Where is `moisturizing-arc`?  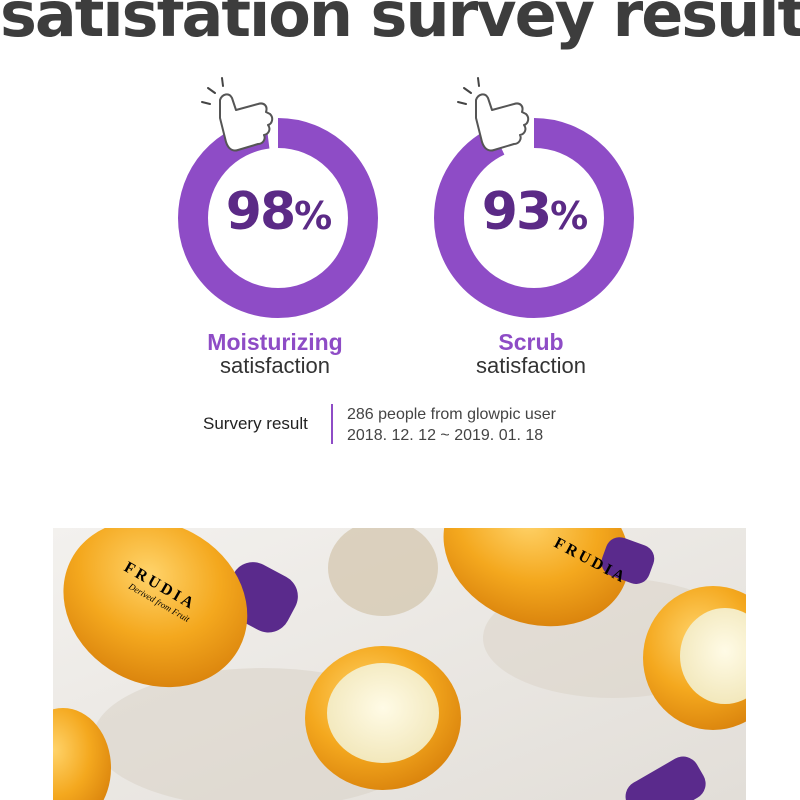
moisturizing-arc is located at coordinates (278, 218).